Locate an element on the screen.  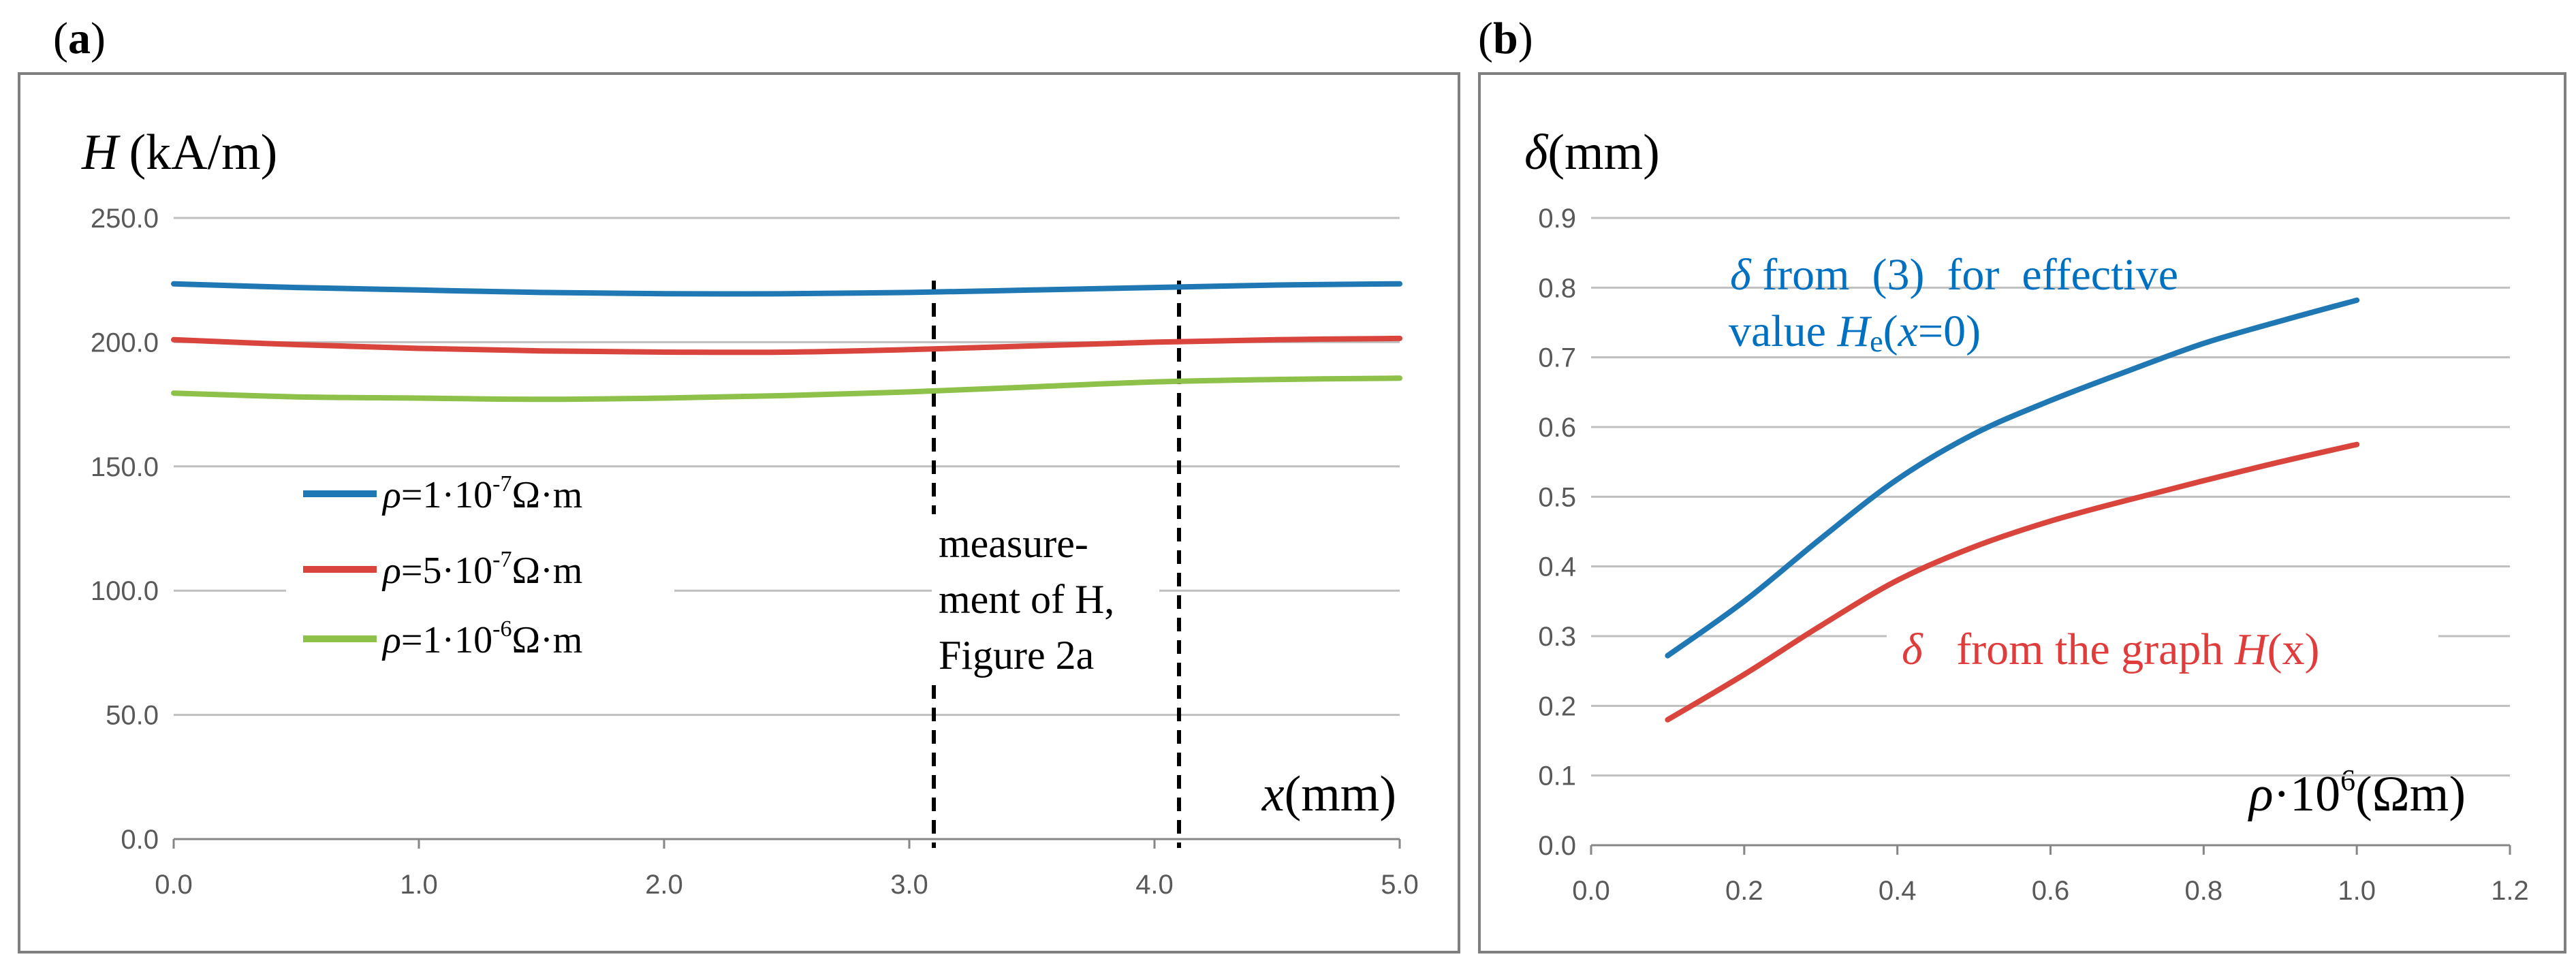
panel-a-x-tick-label: 1.0 is located at coordinates (419, 885).